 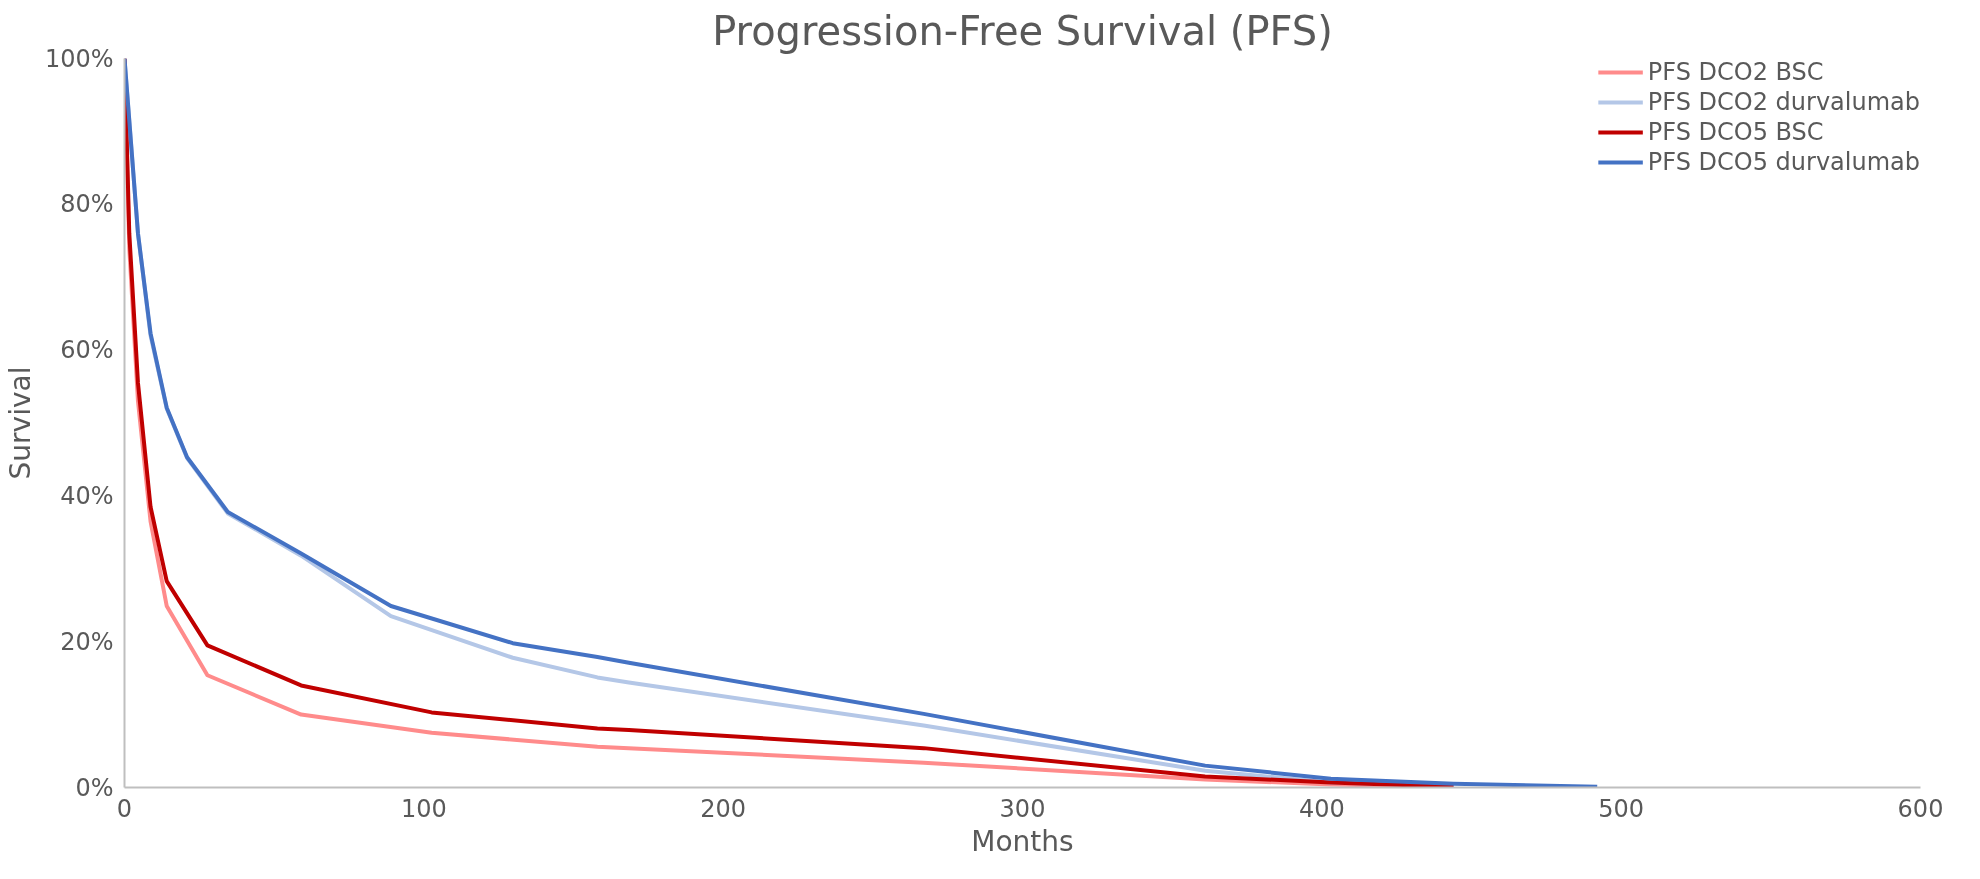 I want to click on y-tick-label: 60%, so click(x=87, y=350).